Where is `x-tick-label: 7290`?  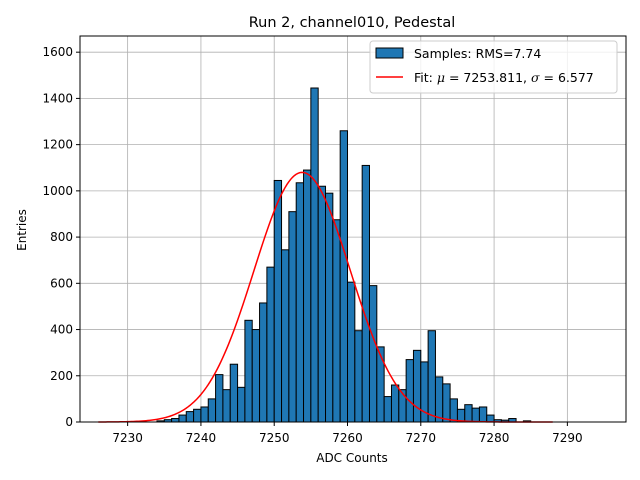
x-tick-label: 7290 is located at coordinates (567, 438).